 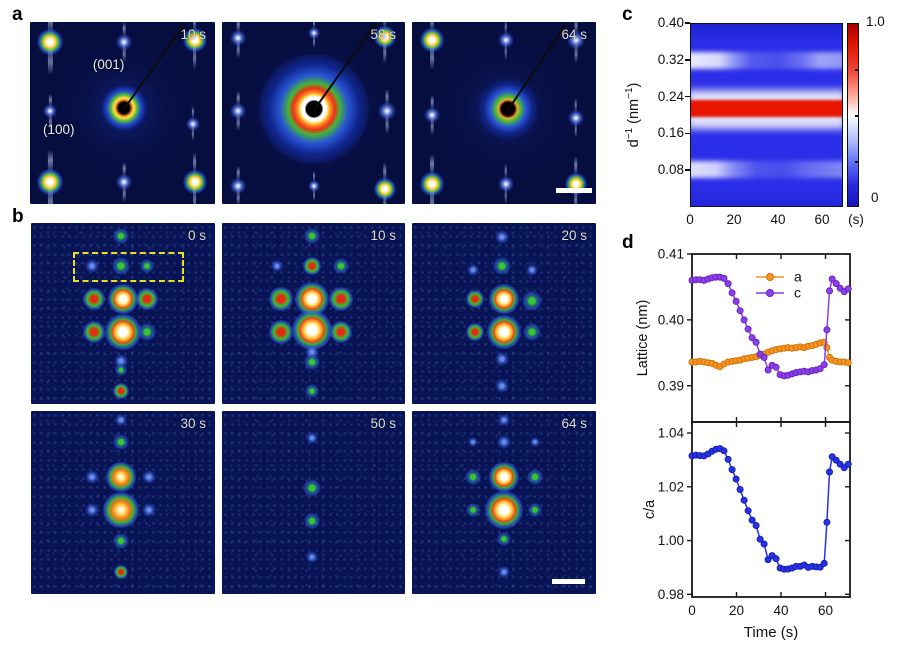 I want to click on diffraction-frame: 50 s, so click(x=313, y=502).